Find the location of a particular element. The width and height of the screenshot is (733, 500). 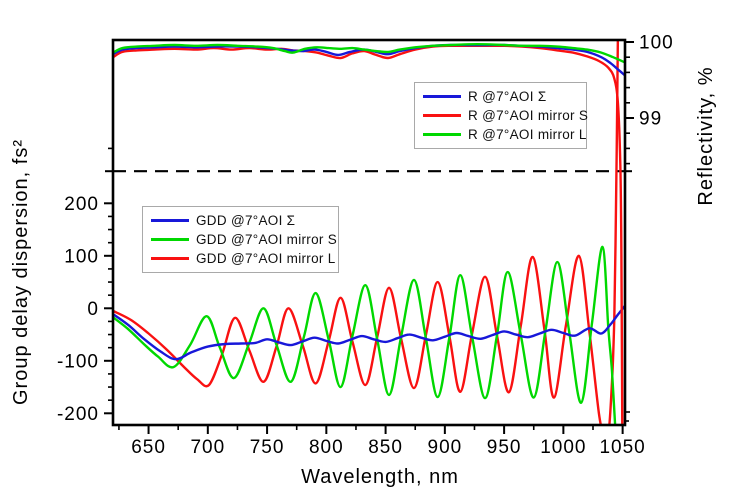

right-axis-title: Reflectivity, % is located at coordinates (706, 135).